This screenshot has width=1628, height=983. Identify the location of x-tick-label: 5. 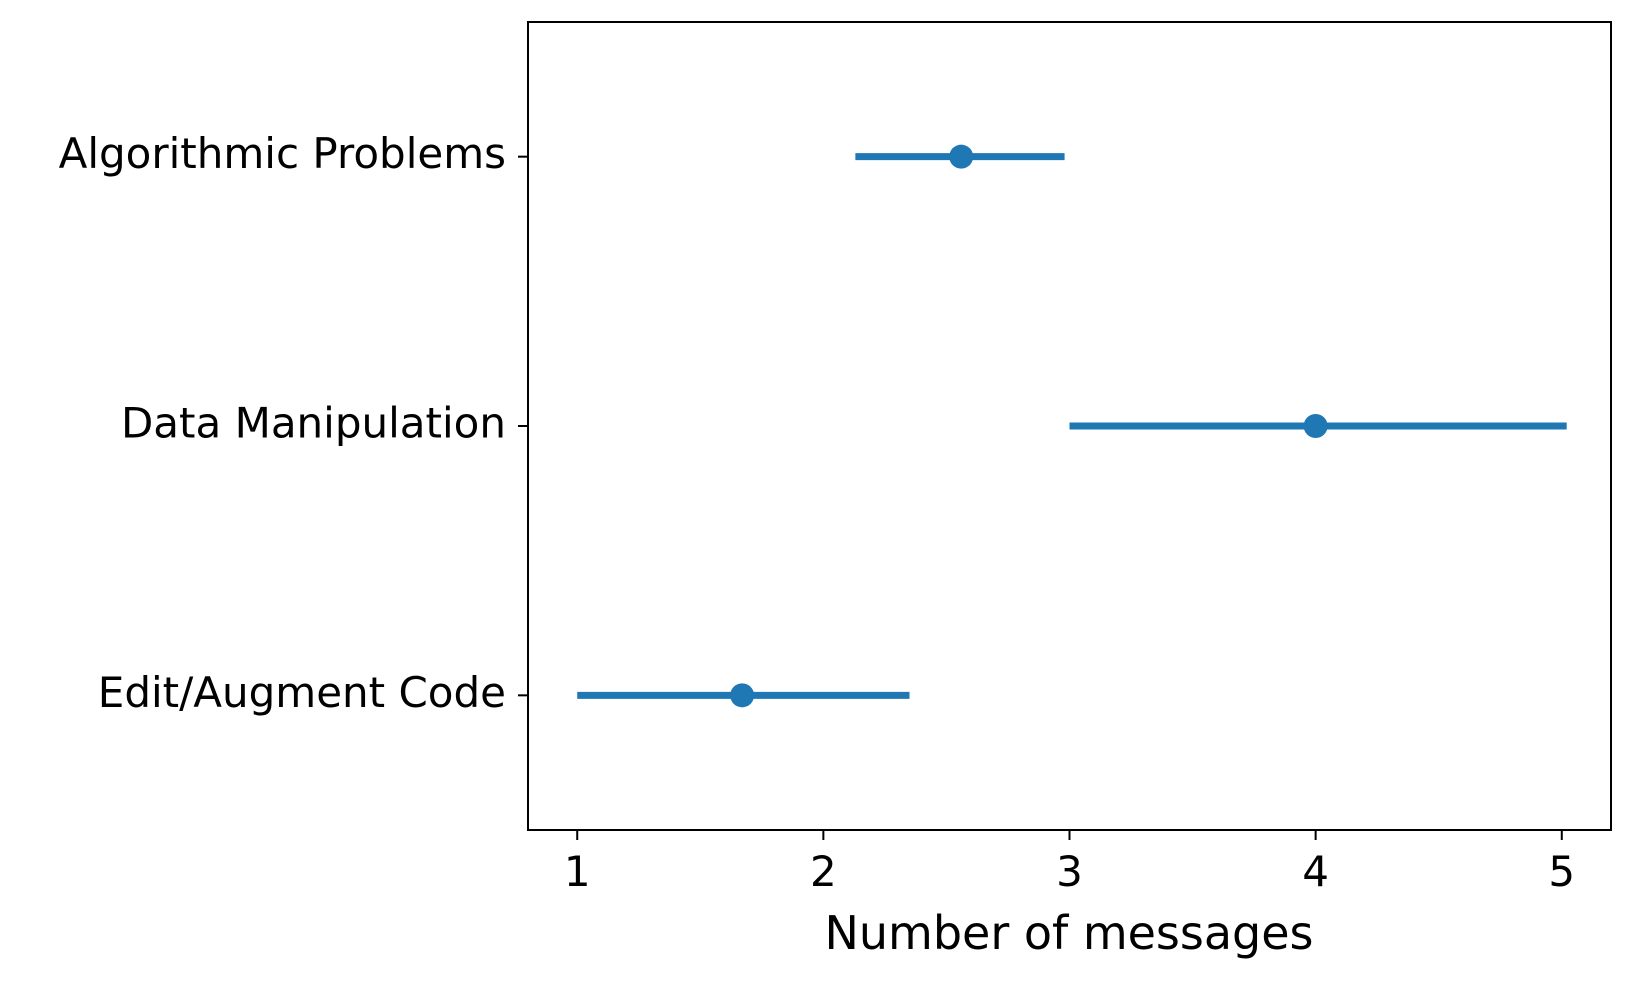
(1561, 871).